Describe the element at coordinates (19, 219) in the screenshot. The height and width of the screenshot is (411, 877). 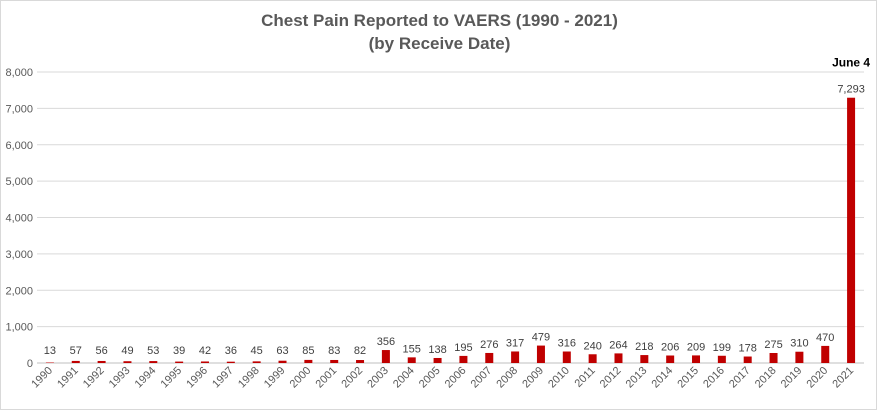
I see `y-tick-label: 4,000` at that location.